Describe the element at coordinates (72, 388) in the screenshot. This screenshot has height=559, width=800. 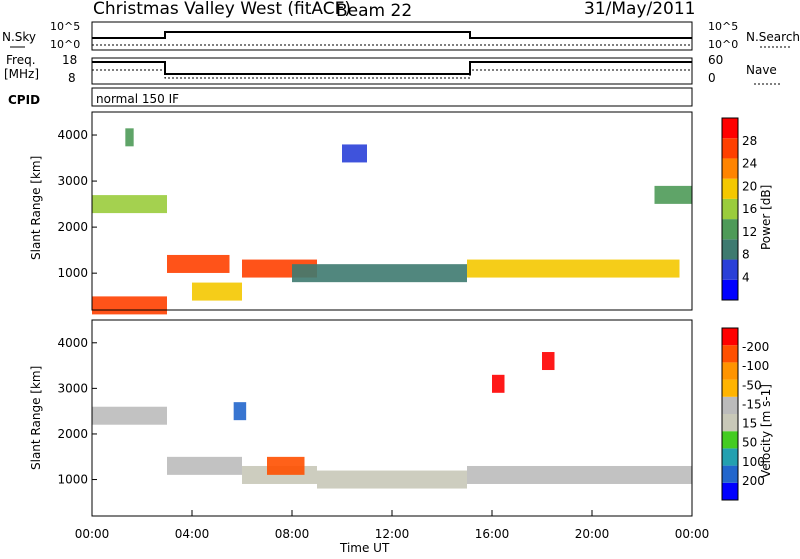
I see `velocity-ytick-label: 3000` at that location.